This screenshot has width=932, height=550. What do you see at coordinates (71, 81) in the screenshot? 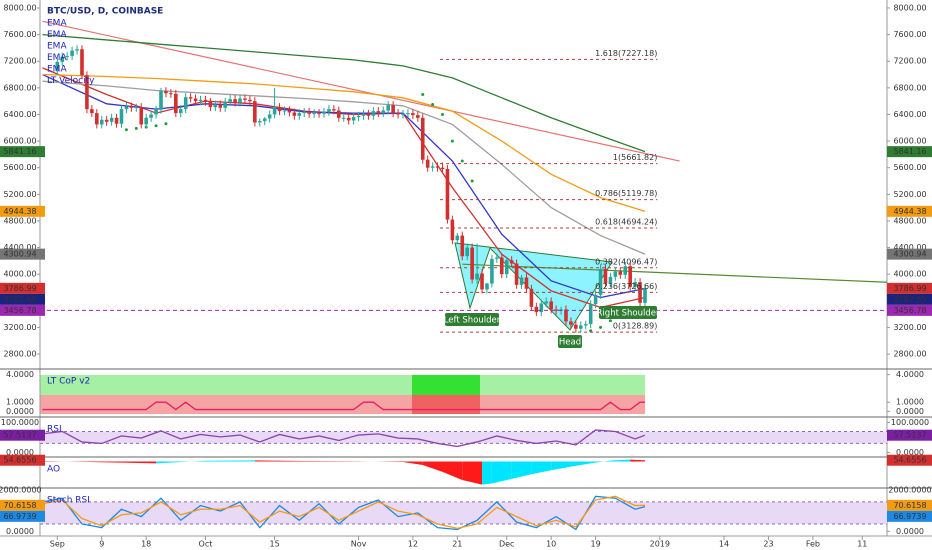
I see `legend-entry: LT Velocity` at bounding box center [71, 81].